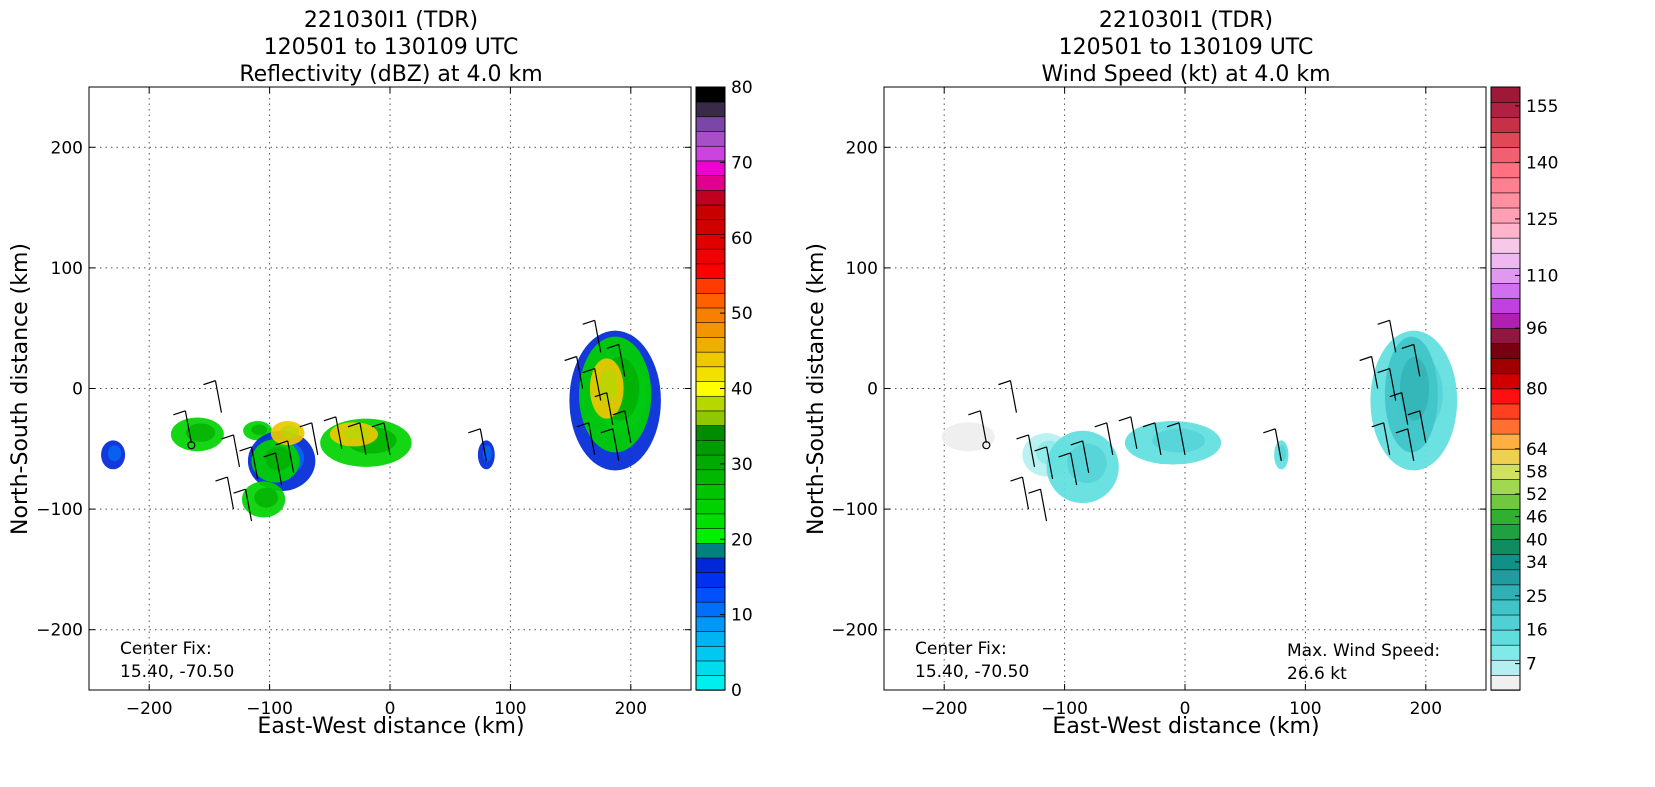 Image resolution: width=1655 pixels, height=787 pixels. Describe the element at coordinates (402, 420) in the screenshot. I see `reflectivity-wind-barbs` at that location.